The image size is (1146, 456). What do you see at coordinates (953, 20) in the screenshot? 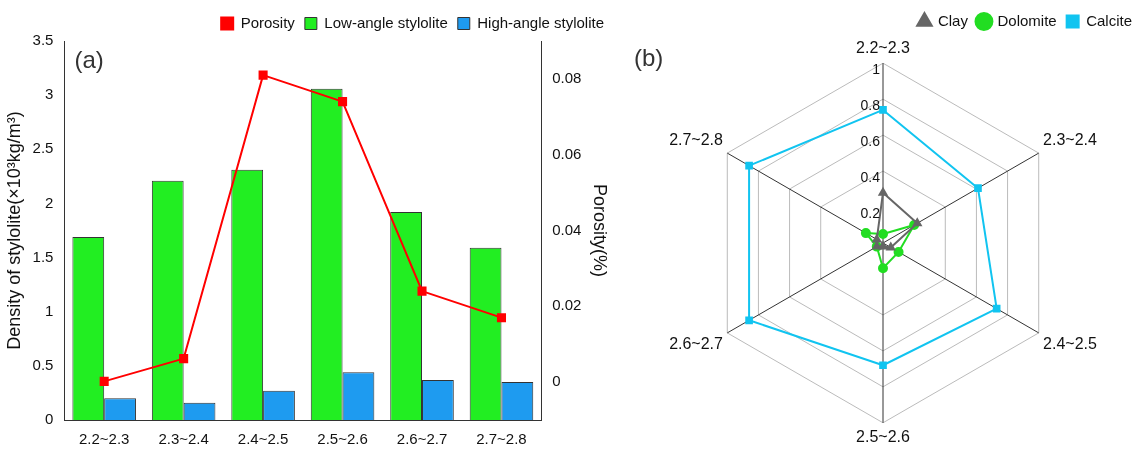
I see `legend-label: Clay` at bounding box center [953, 20].